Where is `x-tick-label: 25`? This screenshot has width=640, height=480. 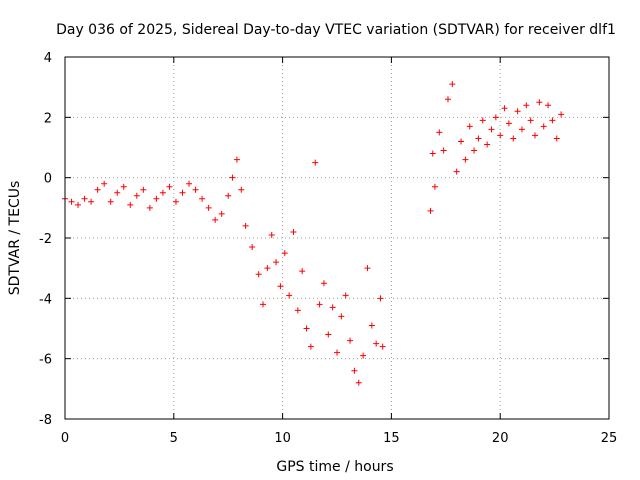
x-tick-label: 25 is located at coordinates (609, 438).